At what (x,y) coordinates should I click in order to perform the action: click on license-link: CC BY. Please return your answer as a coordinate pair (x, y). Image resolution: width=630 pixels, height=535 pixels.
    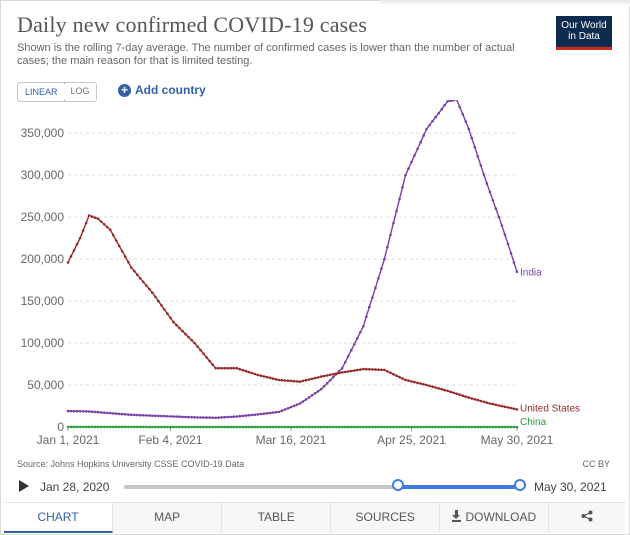
    Looking at the image, I should click on (596, 464).